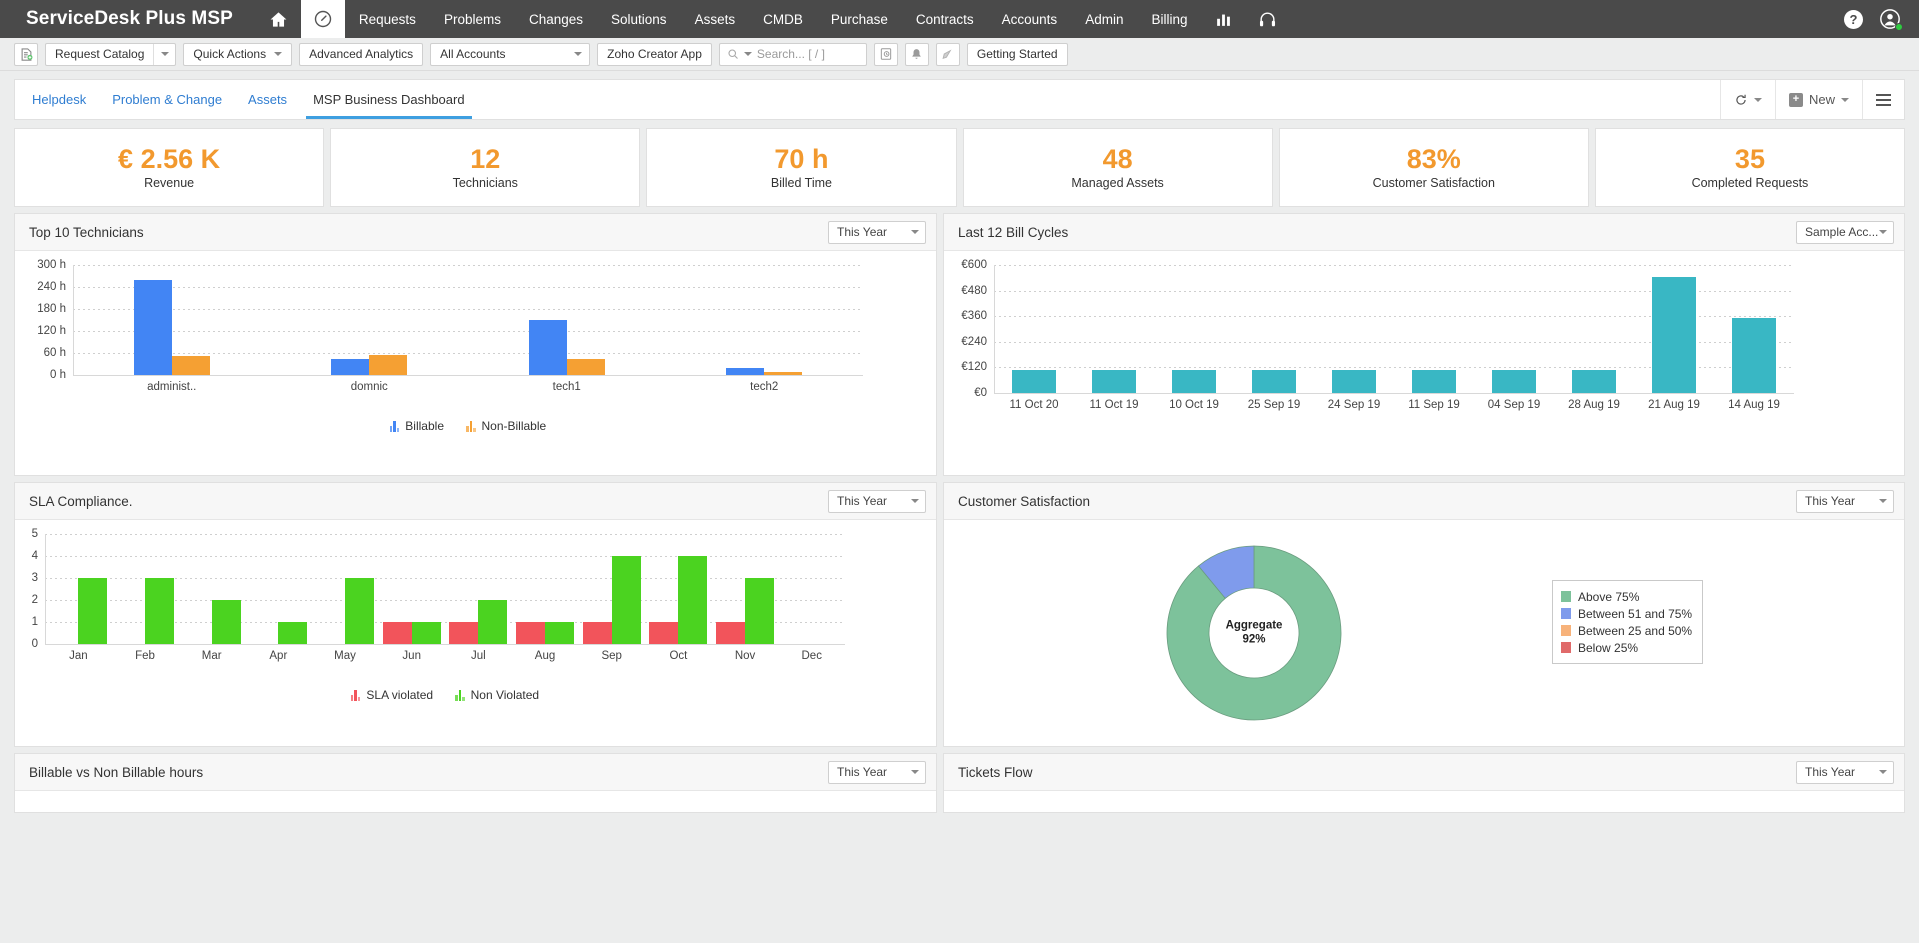 Image resolution: width=1919 pixels, height=943 pixels. I want to click on nav-item-requests: Requests, so click(387, 19).